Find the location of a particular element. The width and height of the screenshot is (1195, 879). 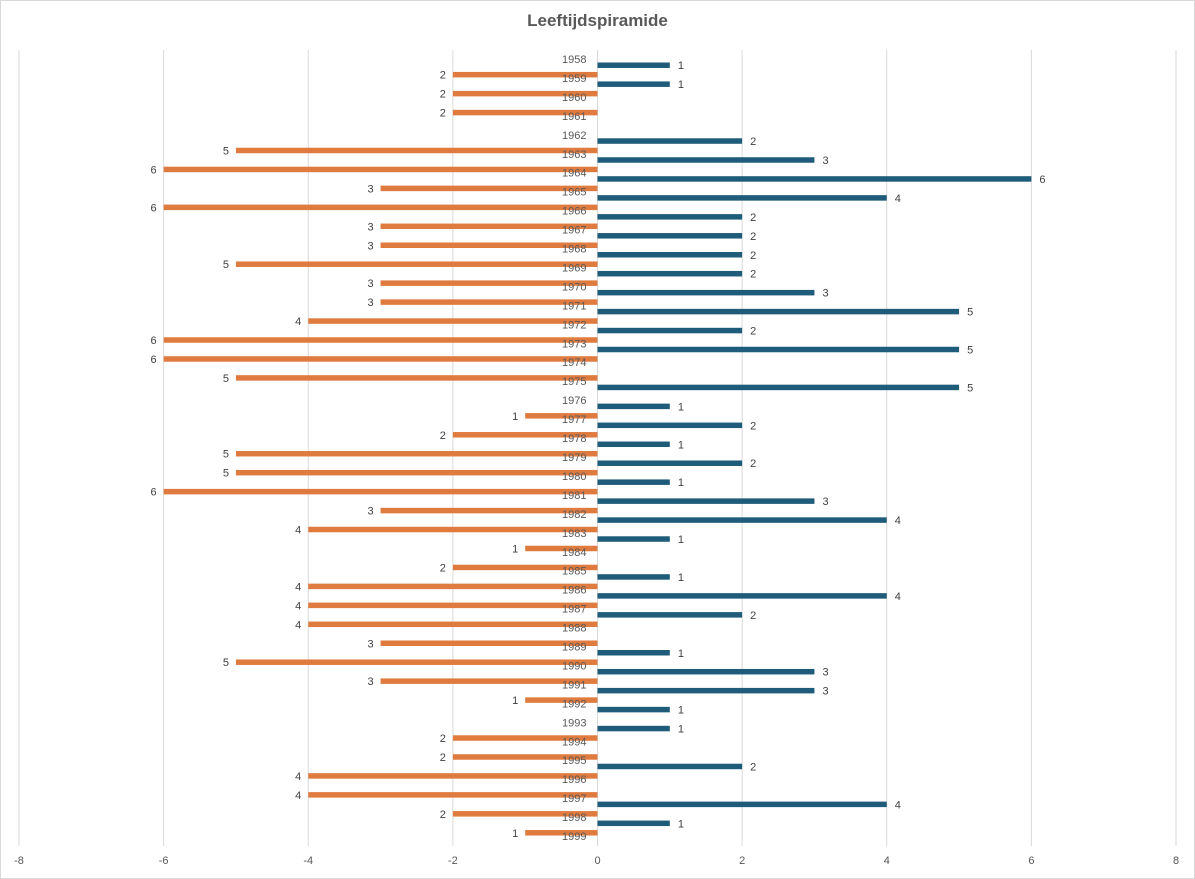

category-label: 1997 is located at coordinates (574, 799).